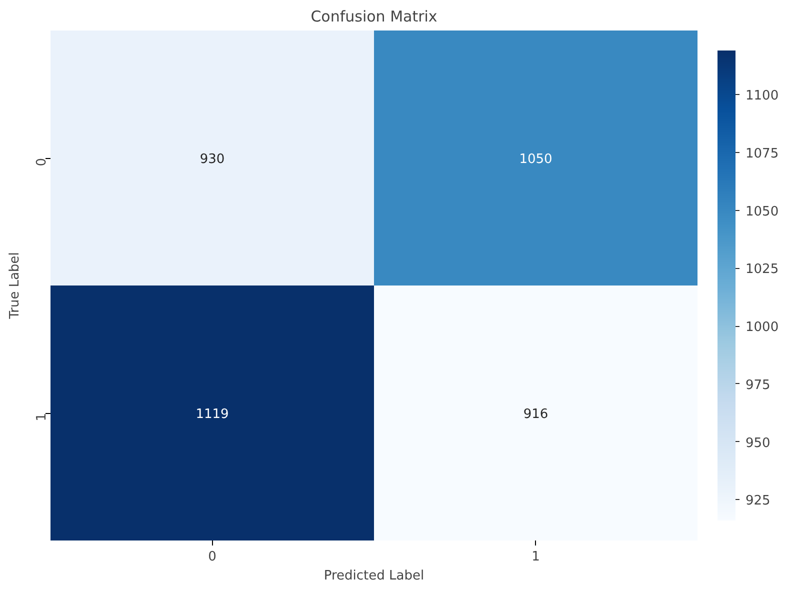 Image resolution: width=801 pixels, height=590 pixels. I want to click on data-label: 930, so click(212, 159).